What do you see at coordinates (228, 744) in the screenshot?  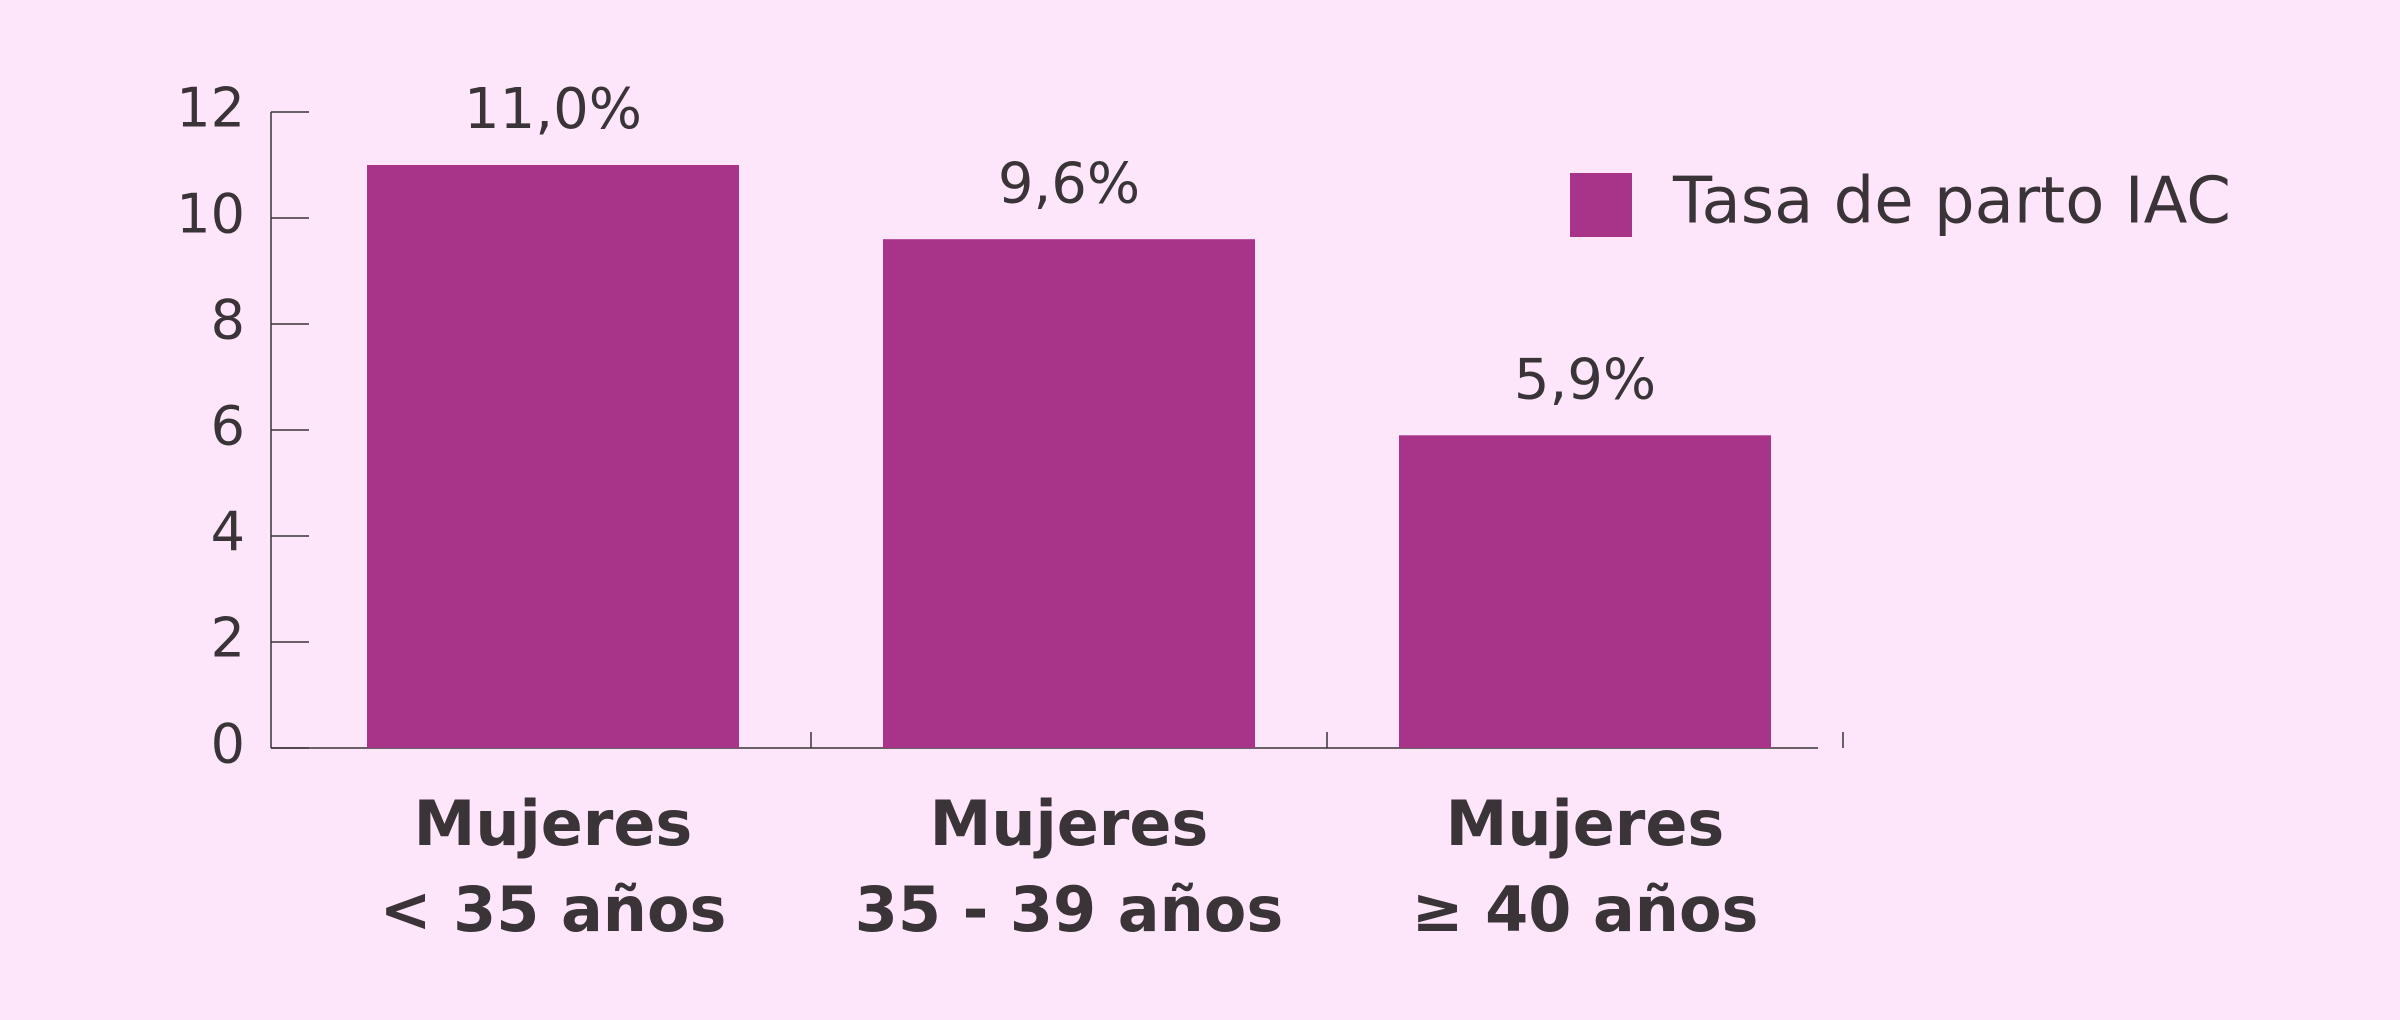 I see `y-tick-label: 0` at bounding box center [228, 744].